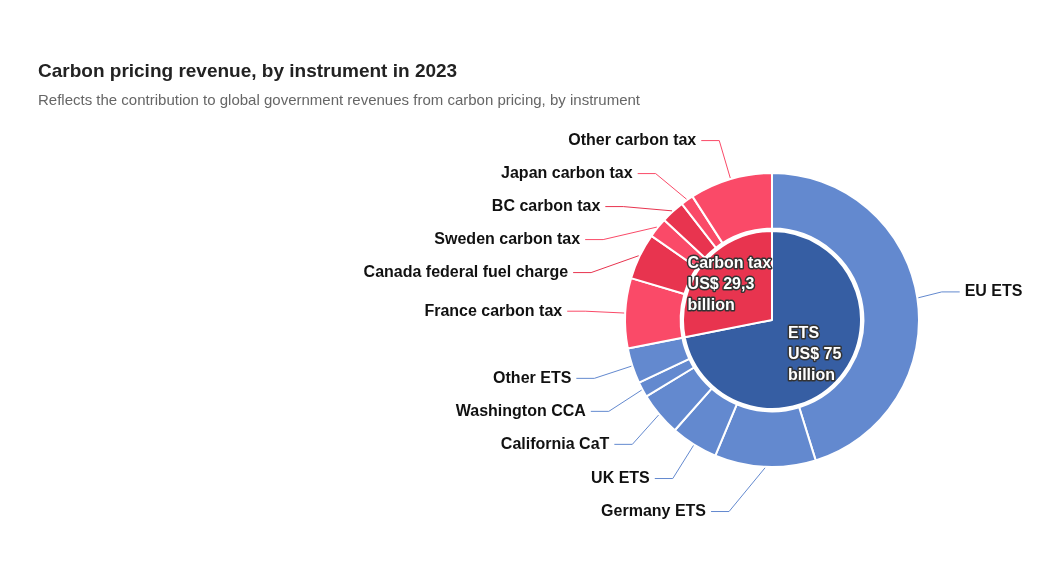 This screenshot has height=580, width=1040. I want to click on slice-label: Germany ETS, so click(654, 510).